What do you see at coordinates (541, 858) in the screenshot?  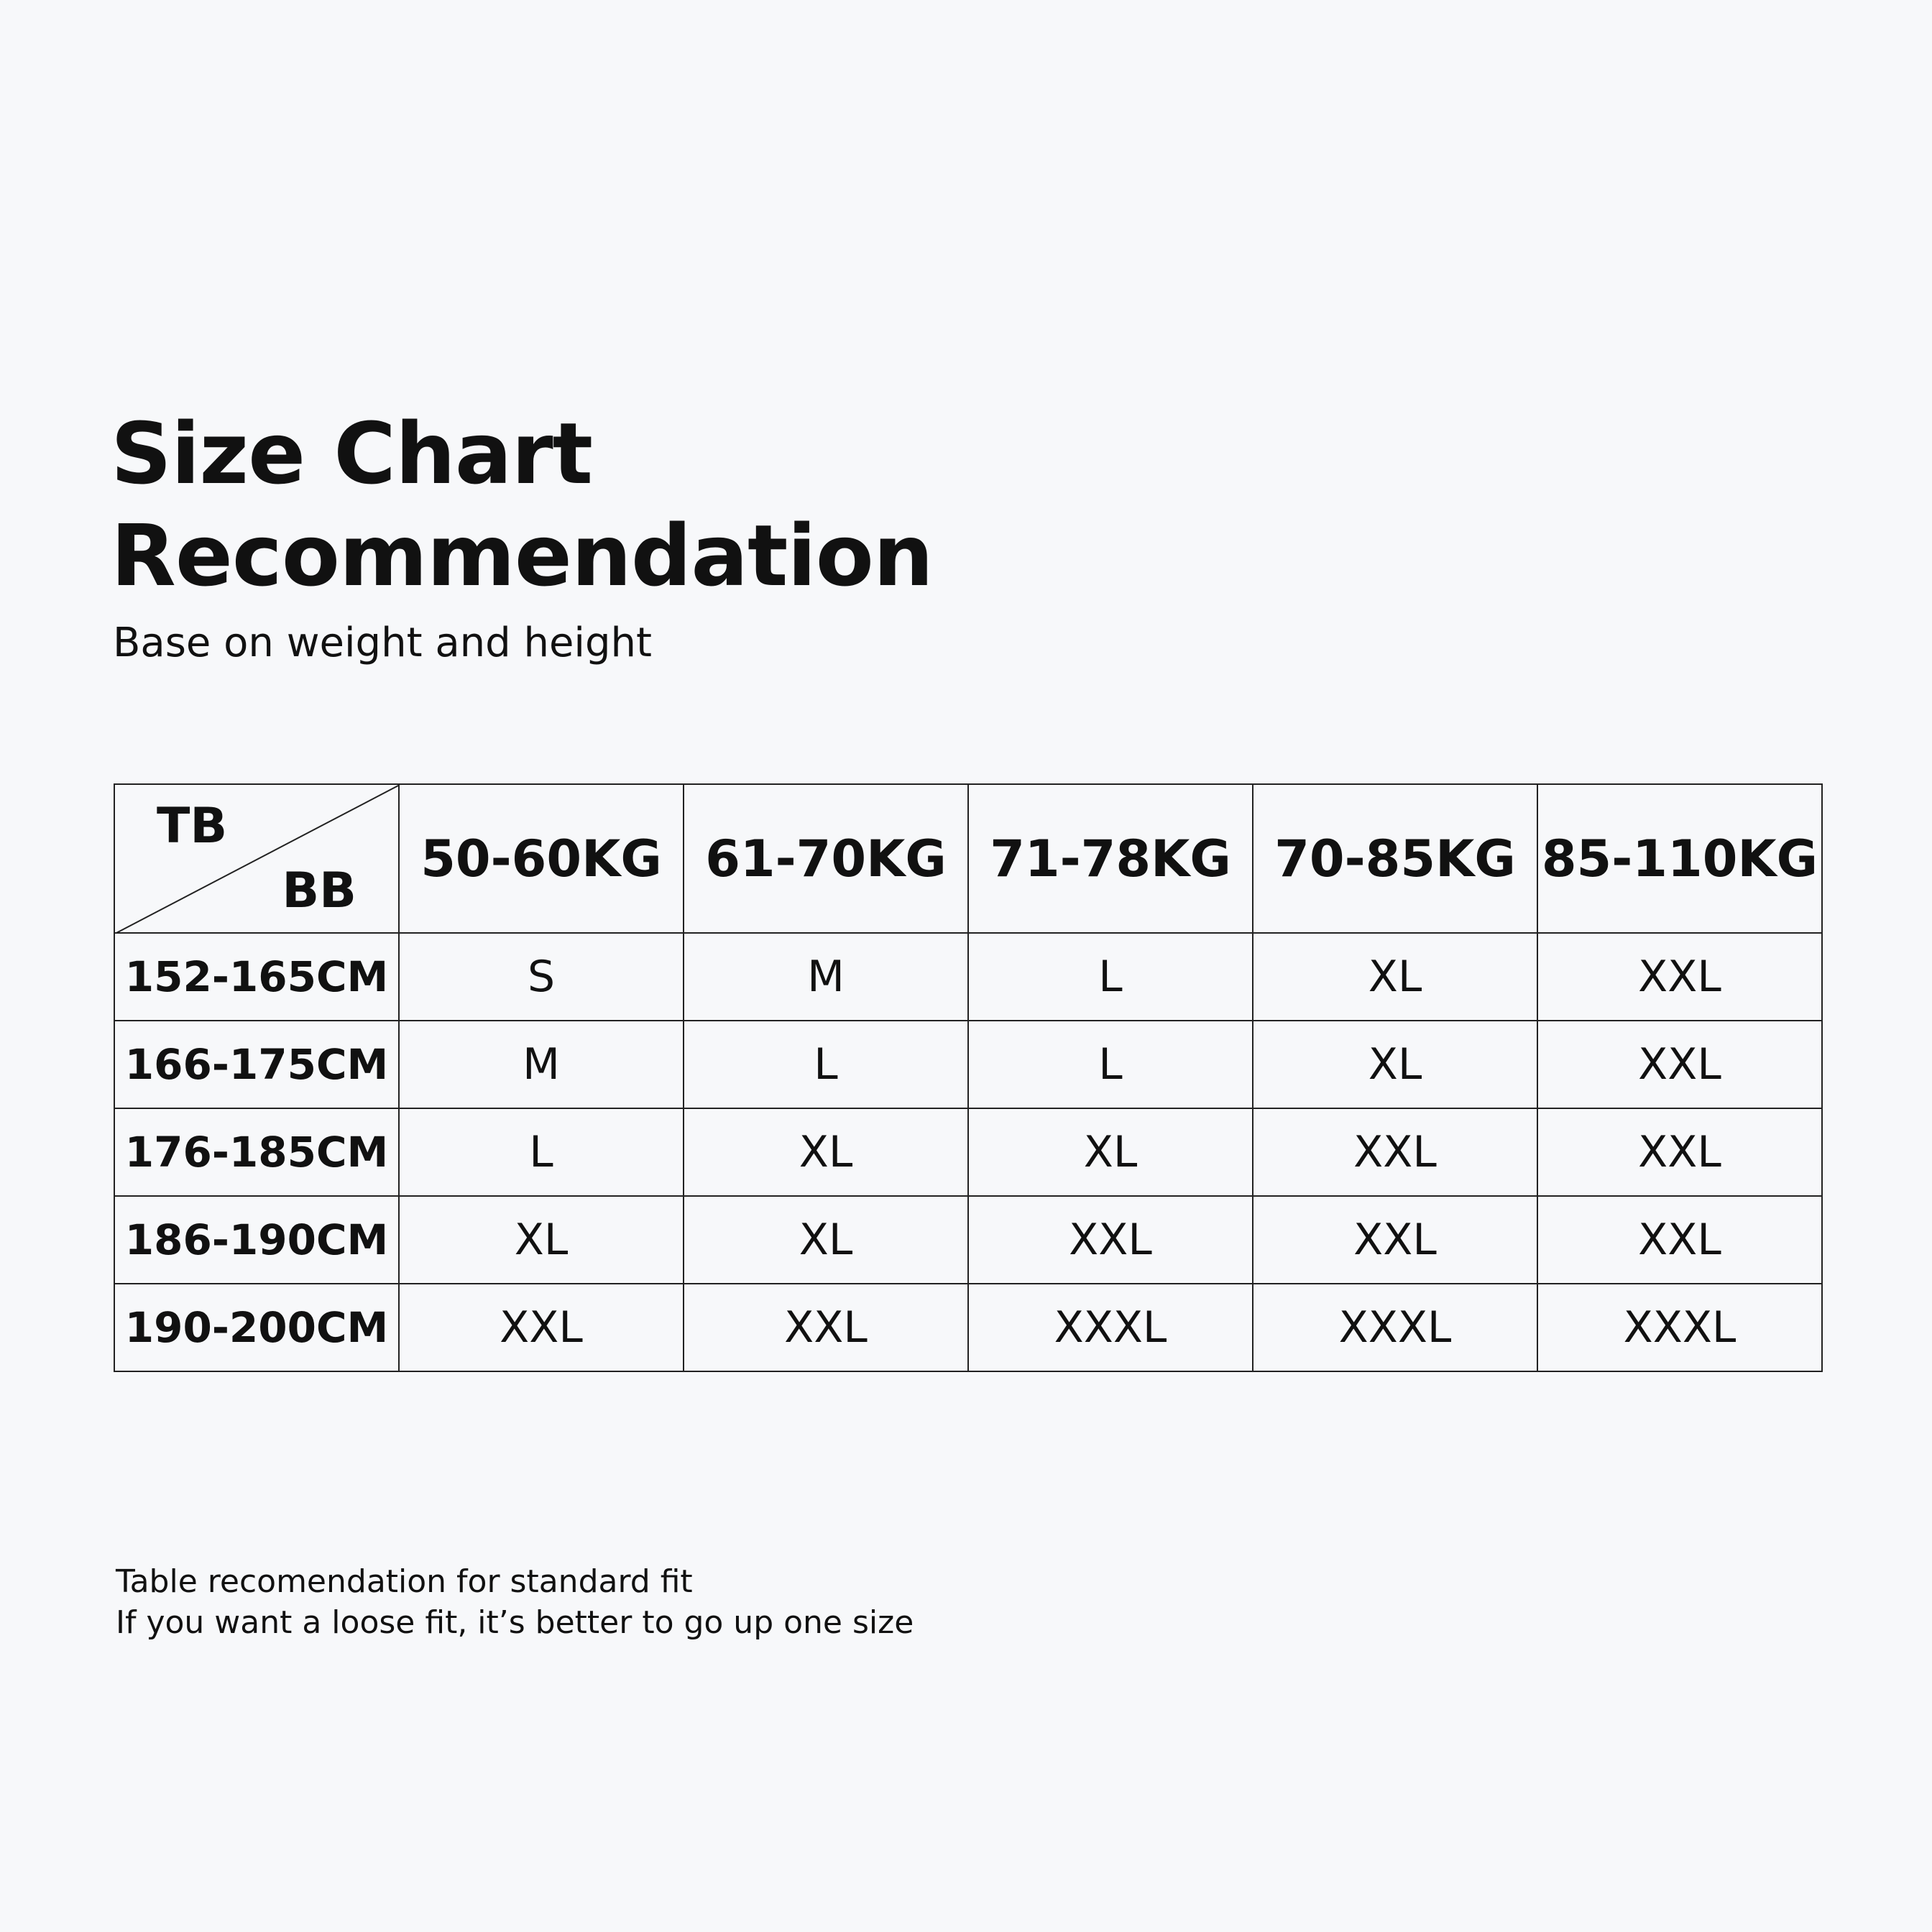 I see `column-header: 50-60KG` at bounding box center [541, 858].